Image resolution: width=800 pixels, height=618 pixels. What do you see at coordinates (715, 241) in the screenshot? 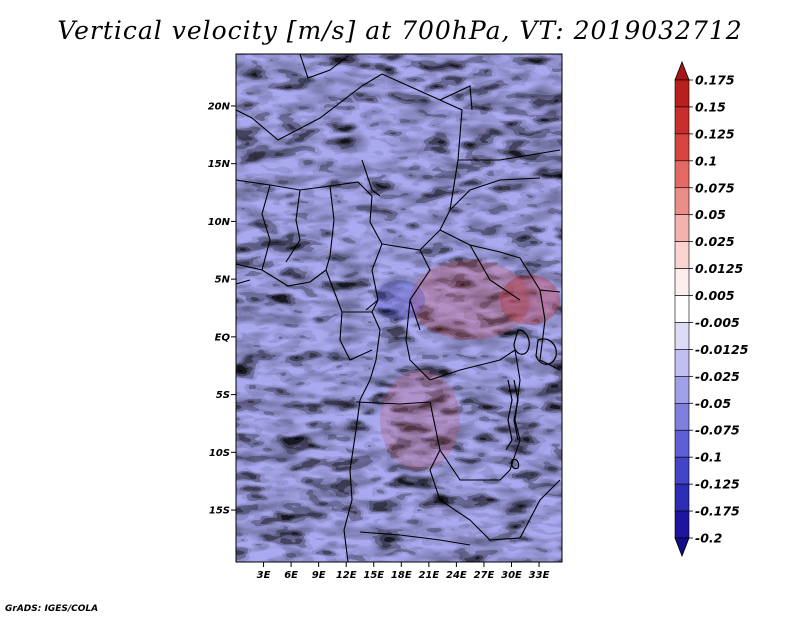
I see `colorbar-label: 0.025` at bounding box center [715, 241].